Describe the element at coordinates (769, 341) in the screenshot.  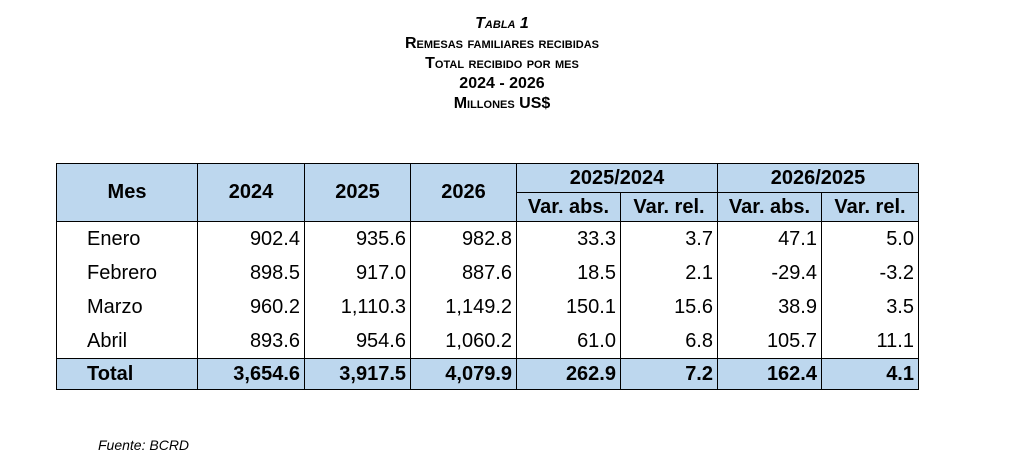
I see `cell: 105.7` at that location.